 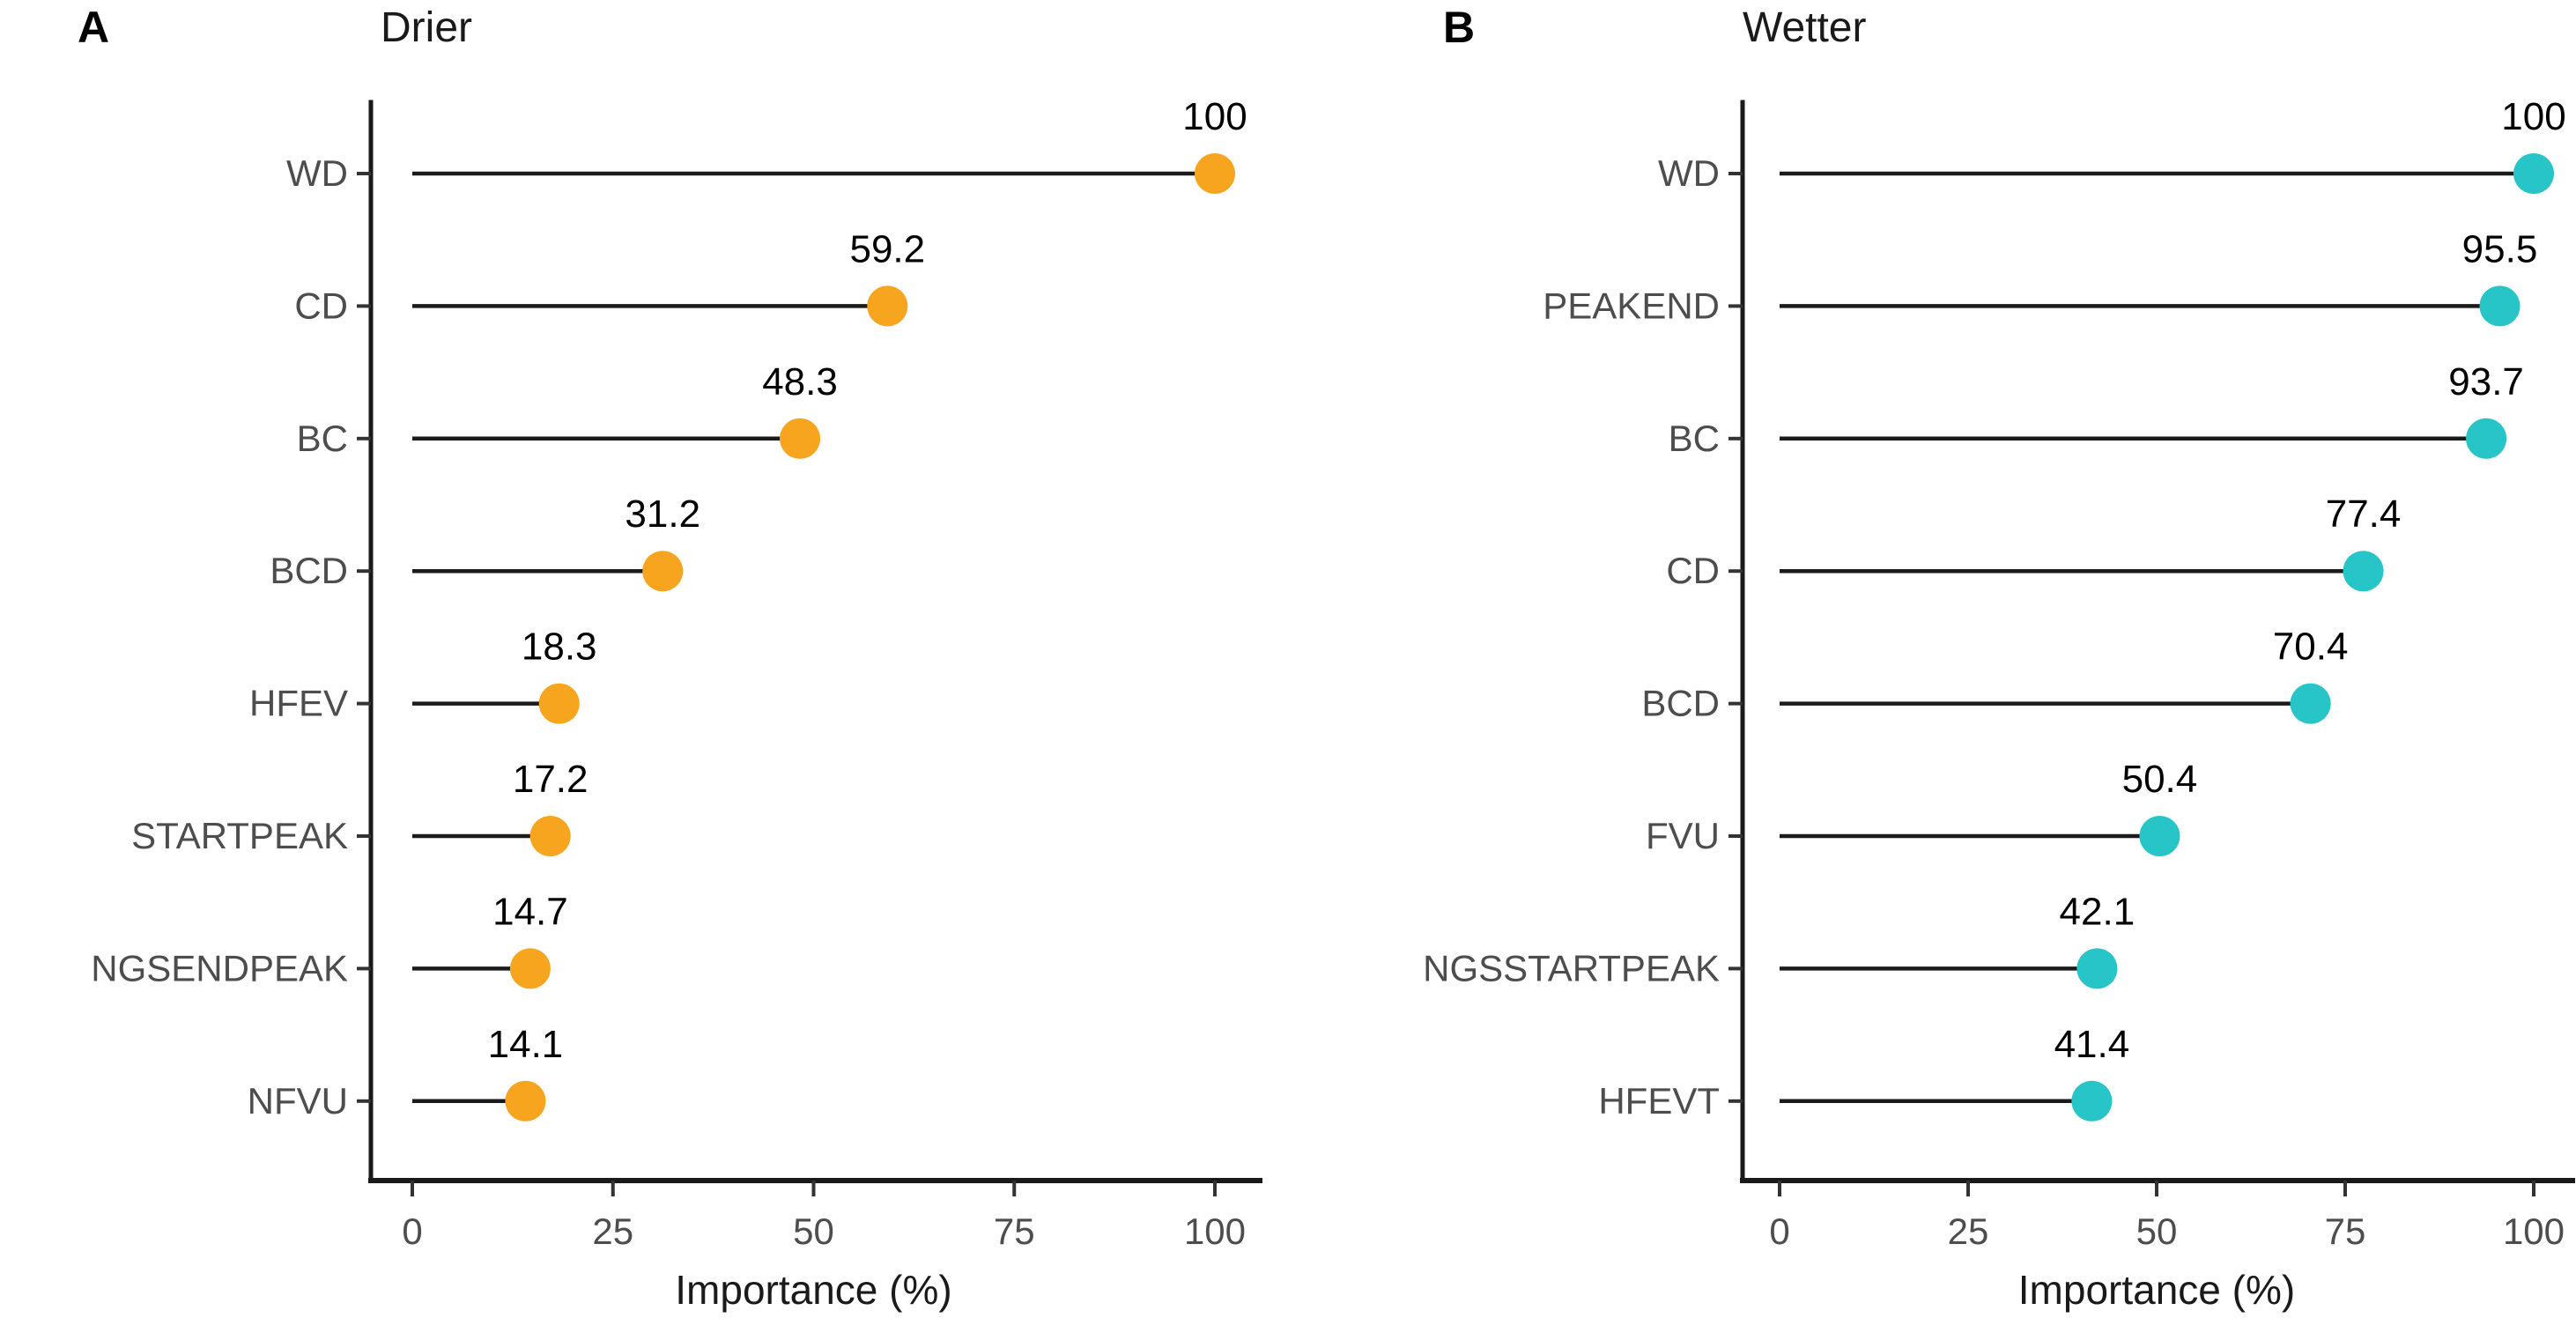 I want to click on panel-a-letter: A, so click(x=94, y=27).